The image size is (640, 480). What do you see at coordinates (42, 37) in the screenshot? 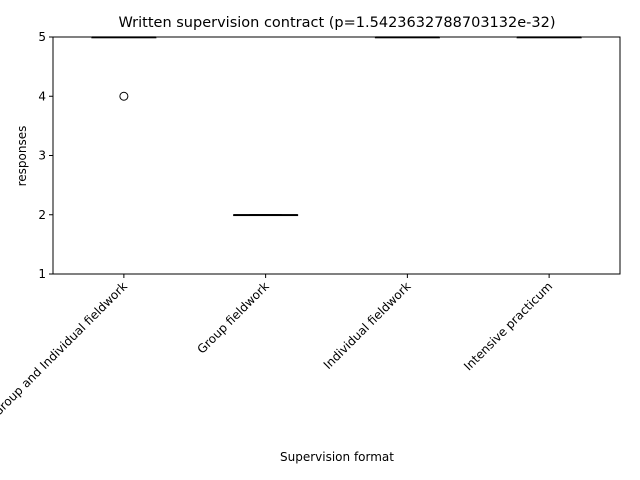
I see `y-tick-label: 5` at bounding box center [42, 37].